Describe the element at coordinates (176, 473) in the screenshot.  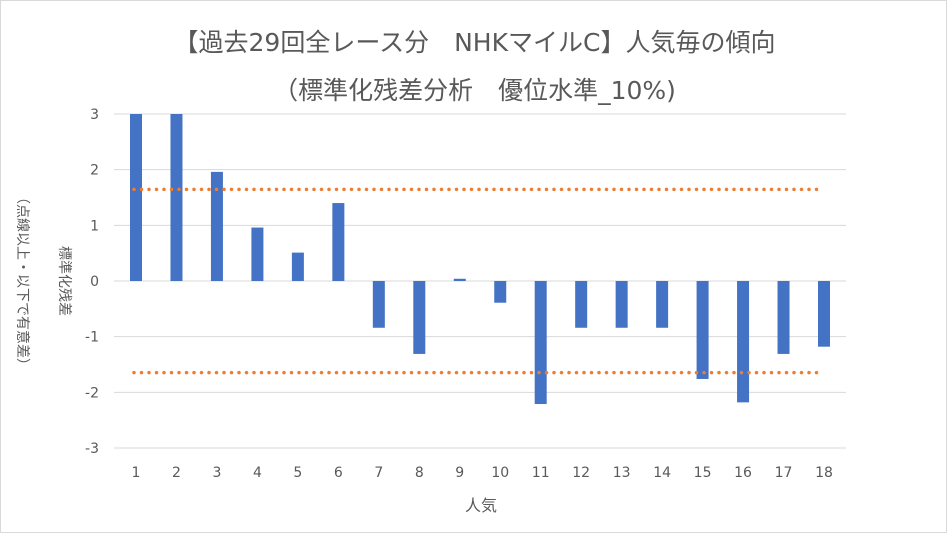
I see `x-tick-label: 2` at that location.